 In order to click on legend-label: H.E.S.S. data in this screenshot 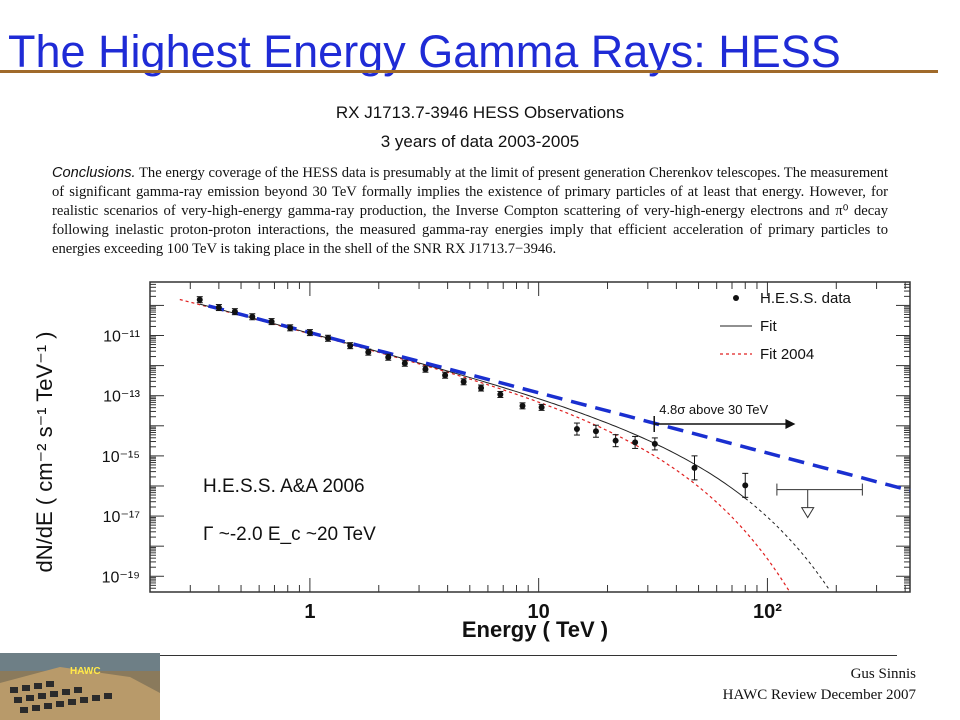, I will do `click(806, 298)`.